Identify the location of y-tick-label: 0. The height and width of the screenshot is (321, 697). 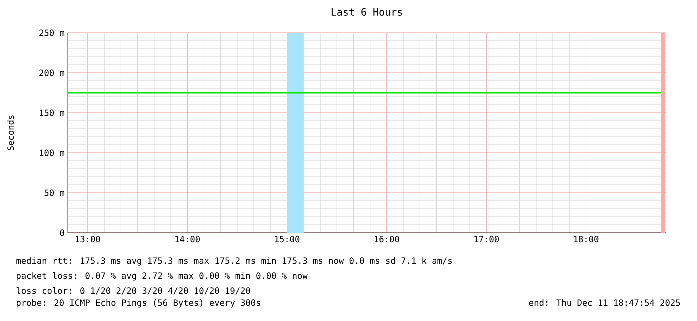
(62, 233).